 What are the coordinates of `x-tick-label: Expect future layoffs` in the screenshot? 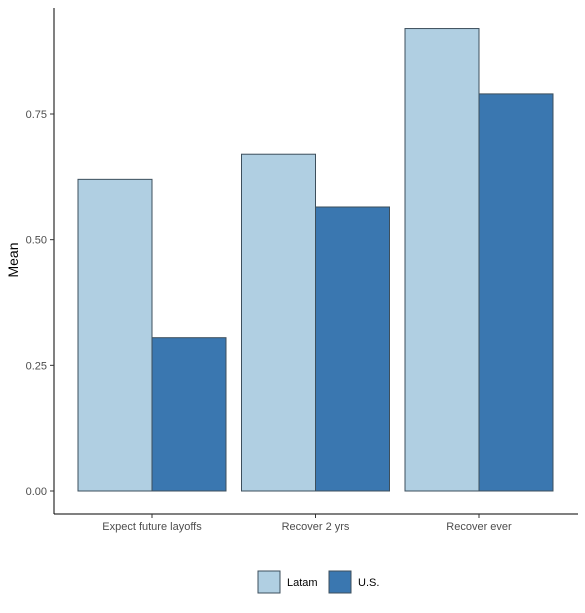 It's located at (152, 527).